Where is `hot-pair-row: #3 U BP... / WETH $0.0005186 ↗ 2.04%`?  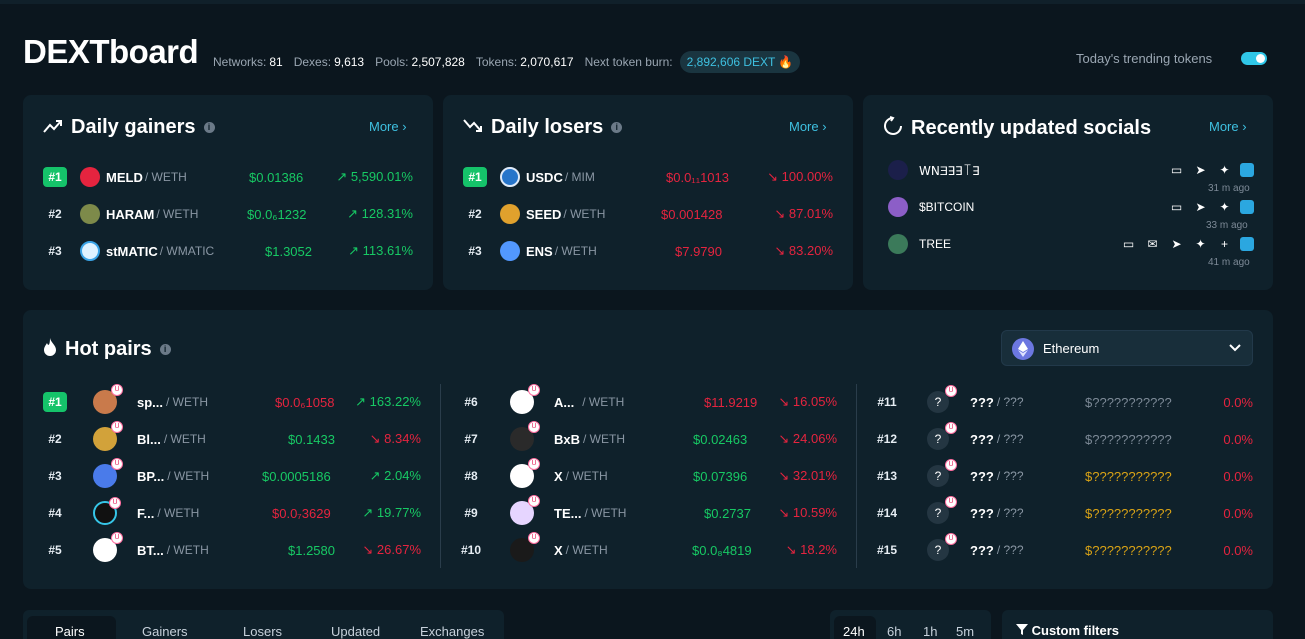 hot-pair-row: #3 U BP... / WETH $0.0005186 ↗ 2.04% is located at coordinates (232, 473).